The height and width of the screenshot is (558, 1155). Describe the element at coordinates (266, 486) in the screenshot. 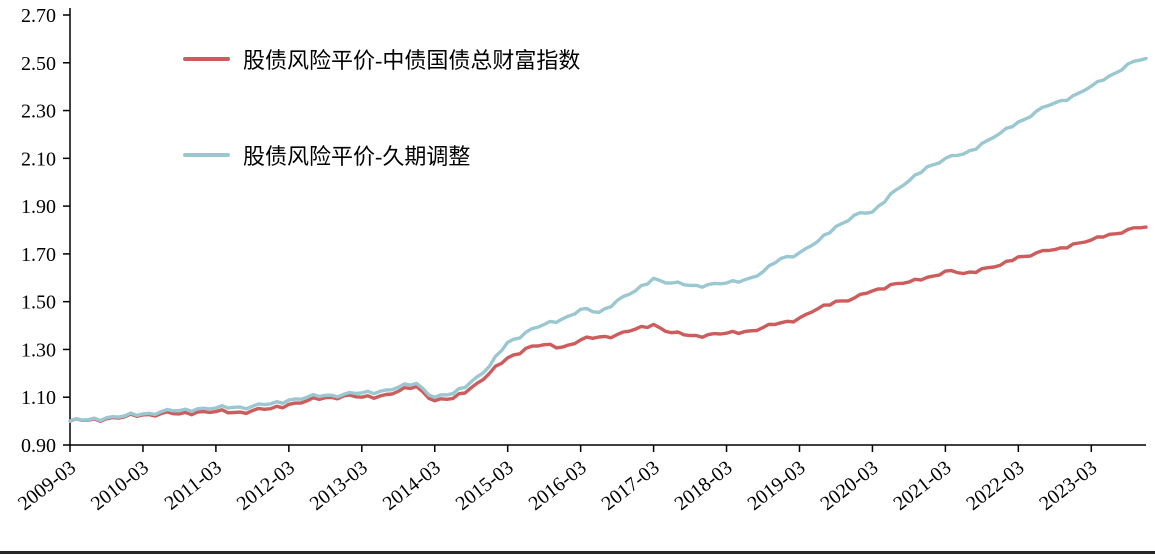

I see `x-tick-label: 2012-03` at that location.